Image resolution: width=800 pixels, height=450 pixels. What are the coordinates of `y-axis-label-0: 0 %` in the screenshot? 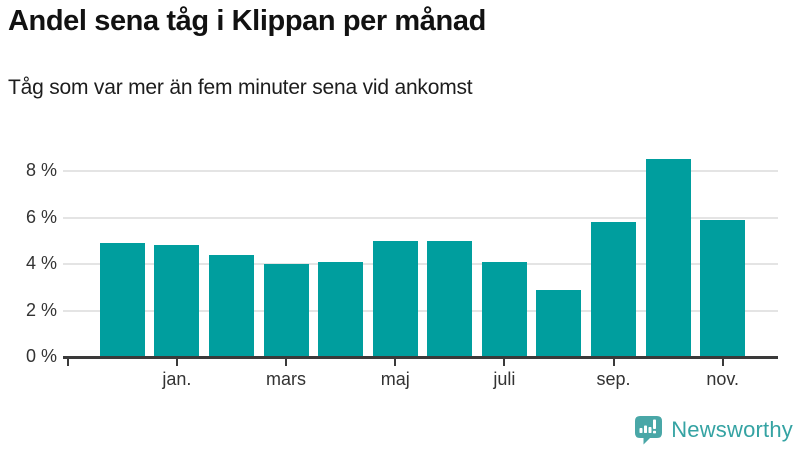 It's located at (41, 356).